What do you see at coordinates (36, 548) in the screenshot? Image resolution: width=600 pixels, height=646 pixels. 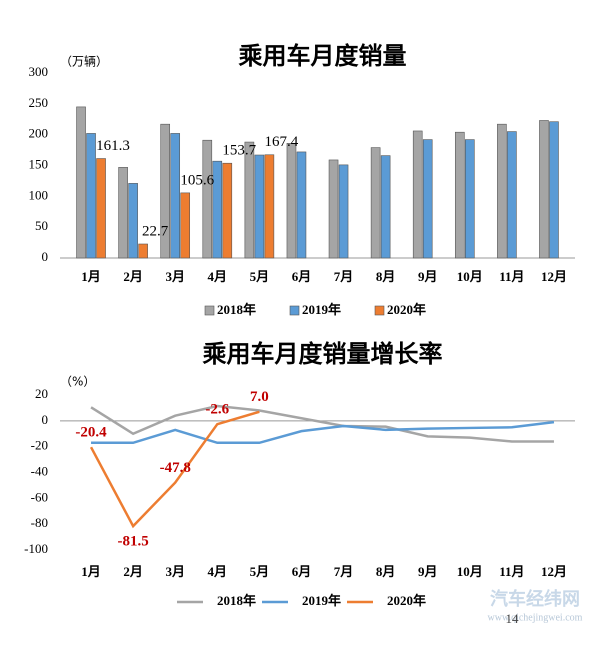 I see `y-tick-label: -100` at bounding box center [36, 548].